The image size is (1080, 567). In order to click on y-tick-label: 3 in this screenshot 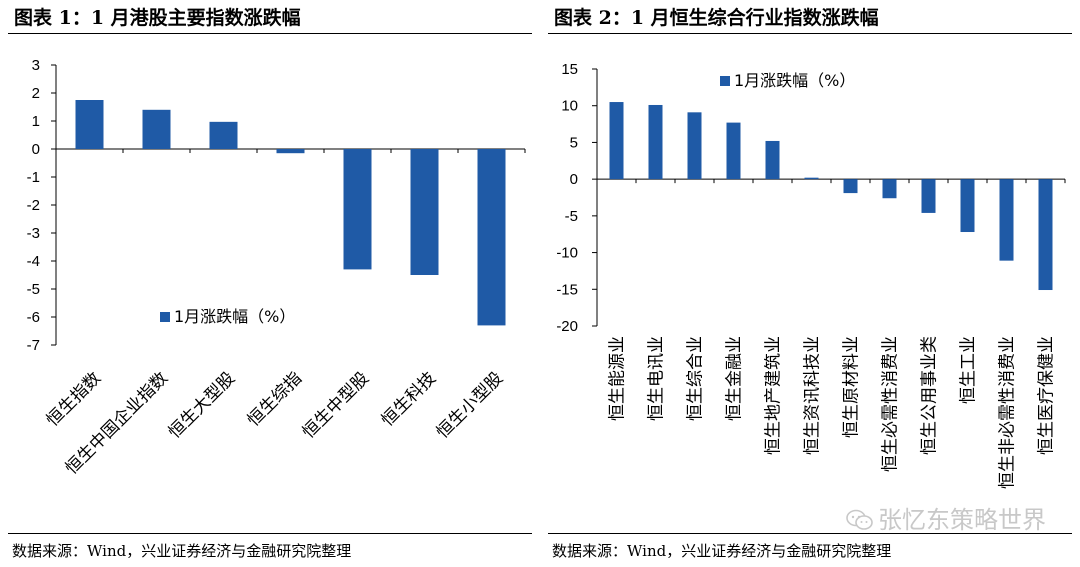, I will do `click(36, 65)`.